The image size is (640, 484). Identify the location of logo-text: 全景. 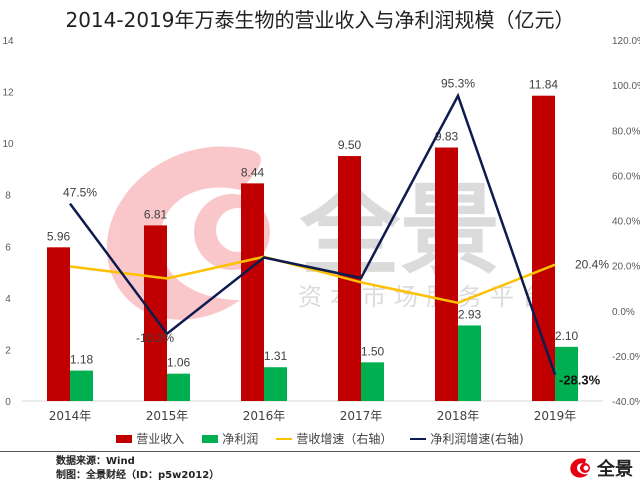
(615, 469).